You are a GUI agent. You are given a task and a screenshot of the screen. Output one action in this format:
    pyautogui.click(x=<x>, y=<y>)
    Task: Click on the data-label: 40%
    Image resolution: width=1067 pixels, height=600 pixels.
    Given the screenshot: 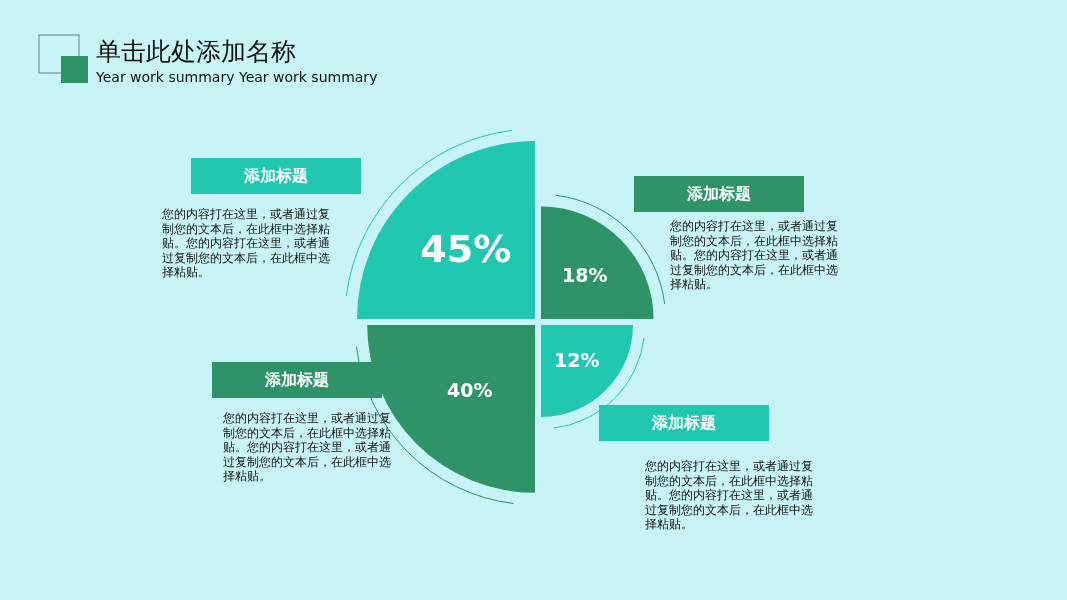 What is the action you would take?
    pyautogui.click(x=469, y=390)
    